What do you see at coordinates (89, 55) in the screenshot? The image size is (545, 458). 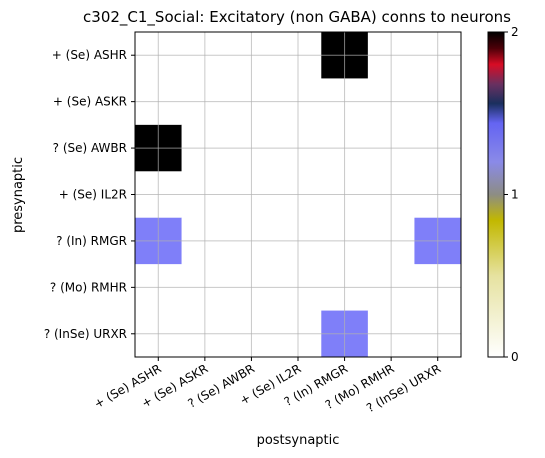 I see `y-tick-label: + (Se) ASHR` at bounding box center [89, 55].